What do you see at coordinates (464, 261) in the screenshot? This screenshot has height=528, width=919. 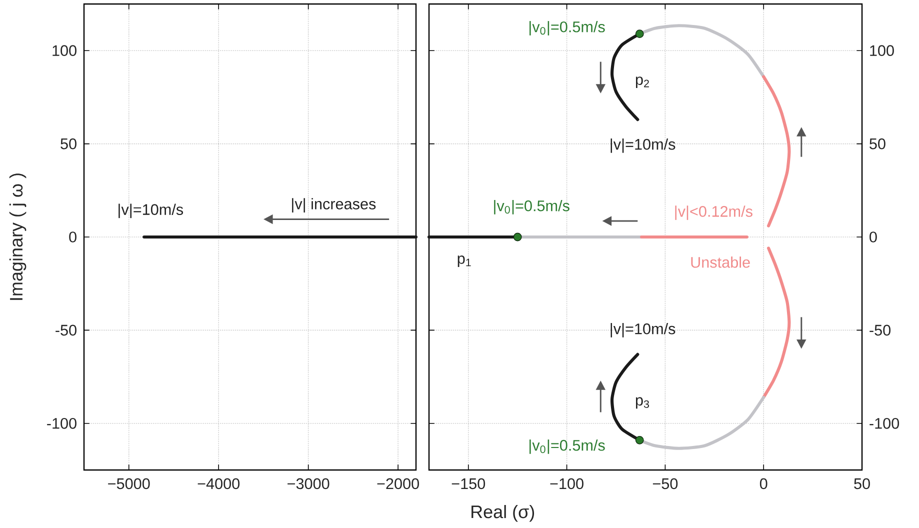 I see `annotation: p$_{1}$` at bounding box center [464, 261].